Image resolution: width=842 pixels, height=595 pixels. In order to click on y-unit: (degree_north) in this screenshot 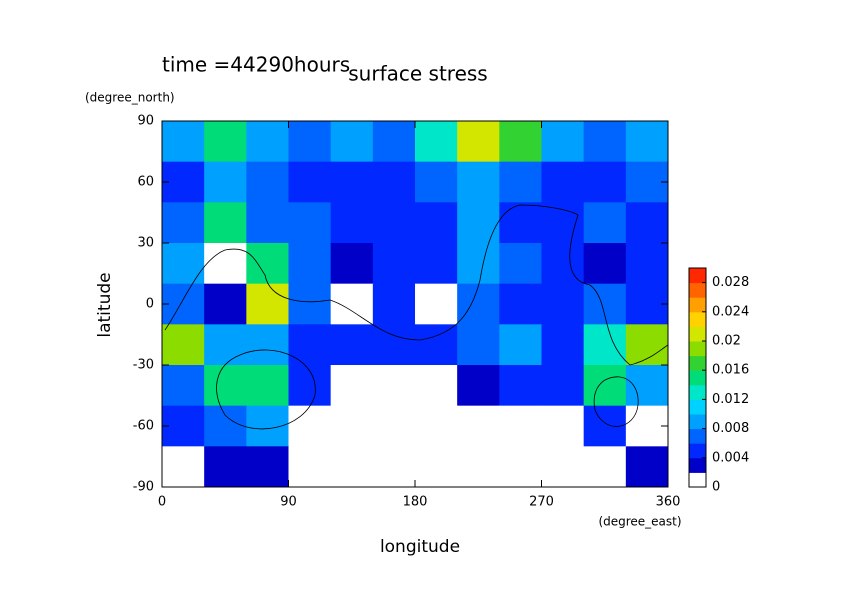, I will do `click(130, 98)`.